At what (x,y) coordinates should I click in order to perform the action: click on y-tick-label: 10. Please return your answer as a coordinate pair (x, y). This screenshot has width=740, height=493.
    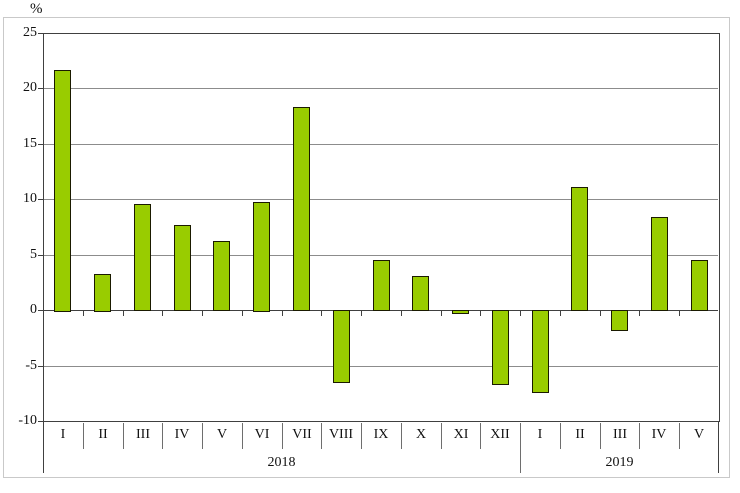
    Looking at the image, I should click on (30, 198).